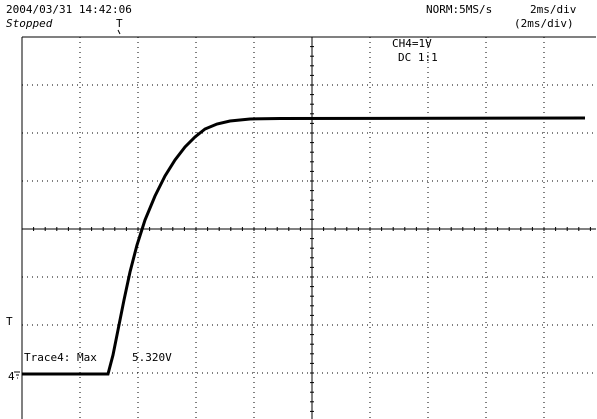 The width and height of the screenshot is (597, 419). What do you see at coordinates (69, 9) in the screenshot?
I see `datetime: 2004/03/31 14:42:06` at bounding box center [69, 9].